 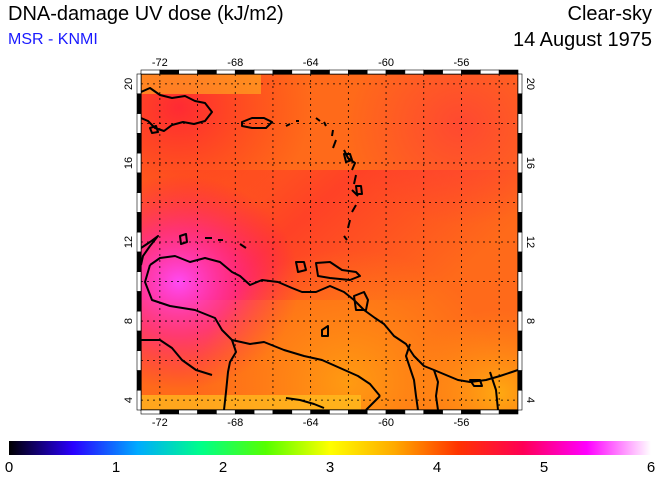 What do you see at coordinates (160, 423) in the screenshot?
I see `lon-tick-label-bottom: -72` at bounding box center [160, 423].